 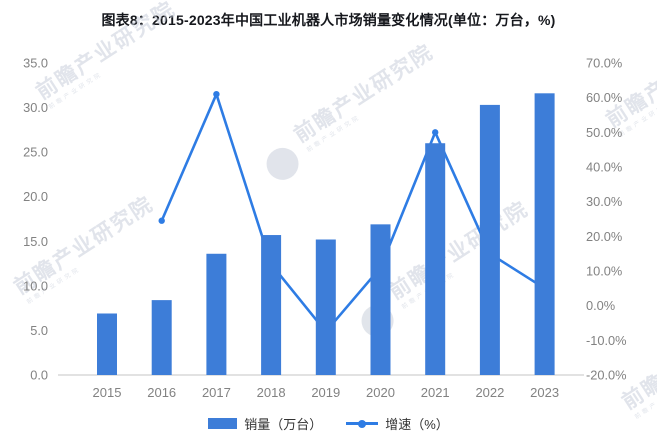 I want to click on y-right-tick-label: 20.0%, so click(x=604, y=236).